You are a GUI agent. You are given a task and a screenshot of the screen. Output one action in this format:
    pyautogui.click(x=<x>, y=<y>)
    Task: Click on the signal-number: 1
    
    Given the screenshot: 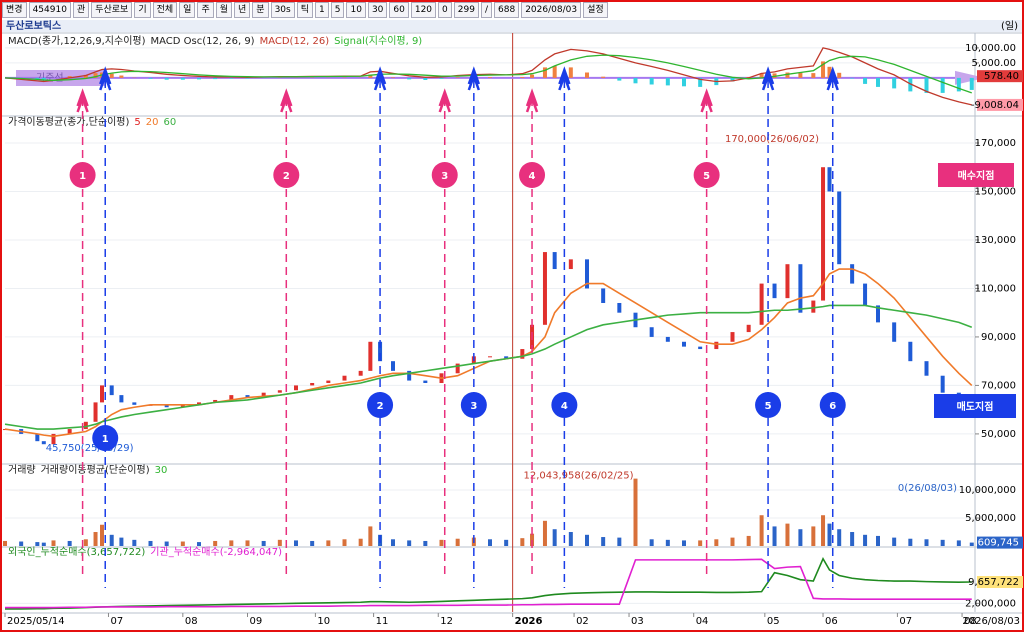 What is the action you would take?
    pyautogui.click(x=105, y=439)
    